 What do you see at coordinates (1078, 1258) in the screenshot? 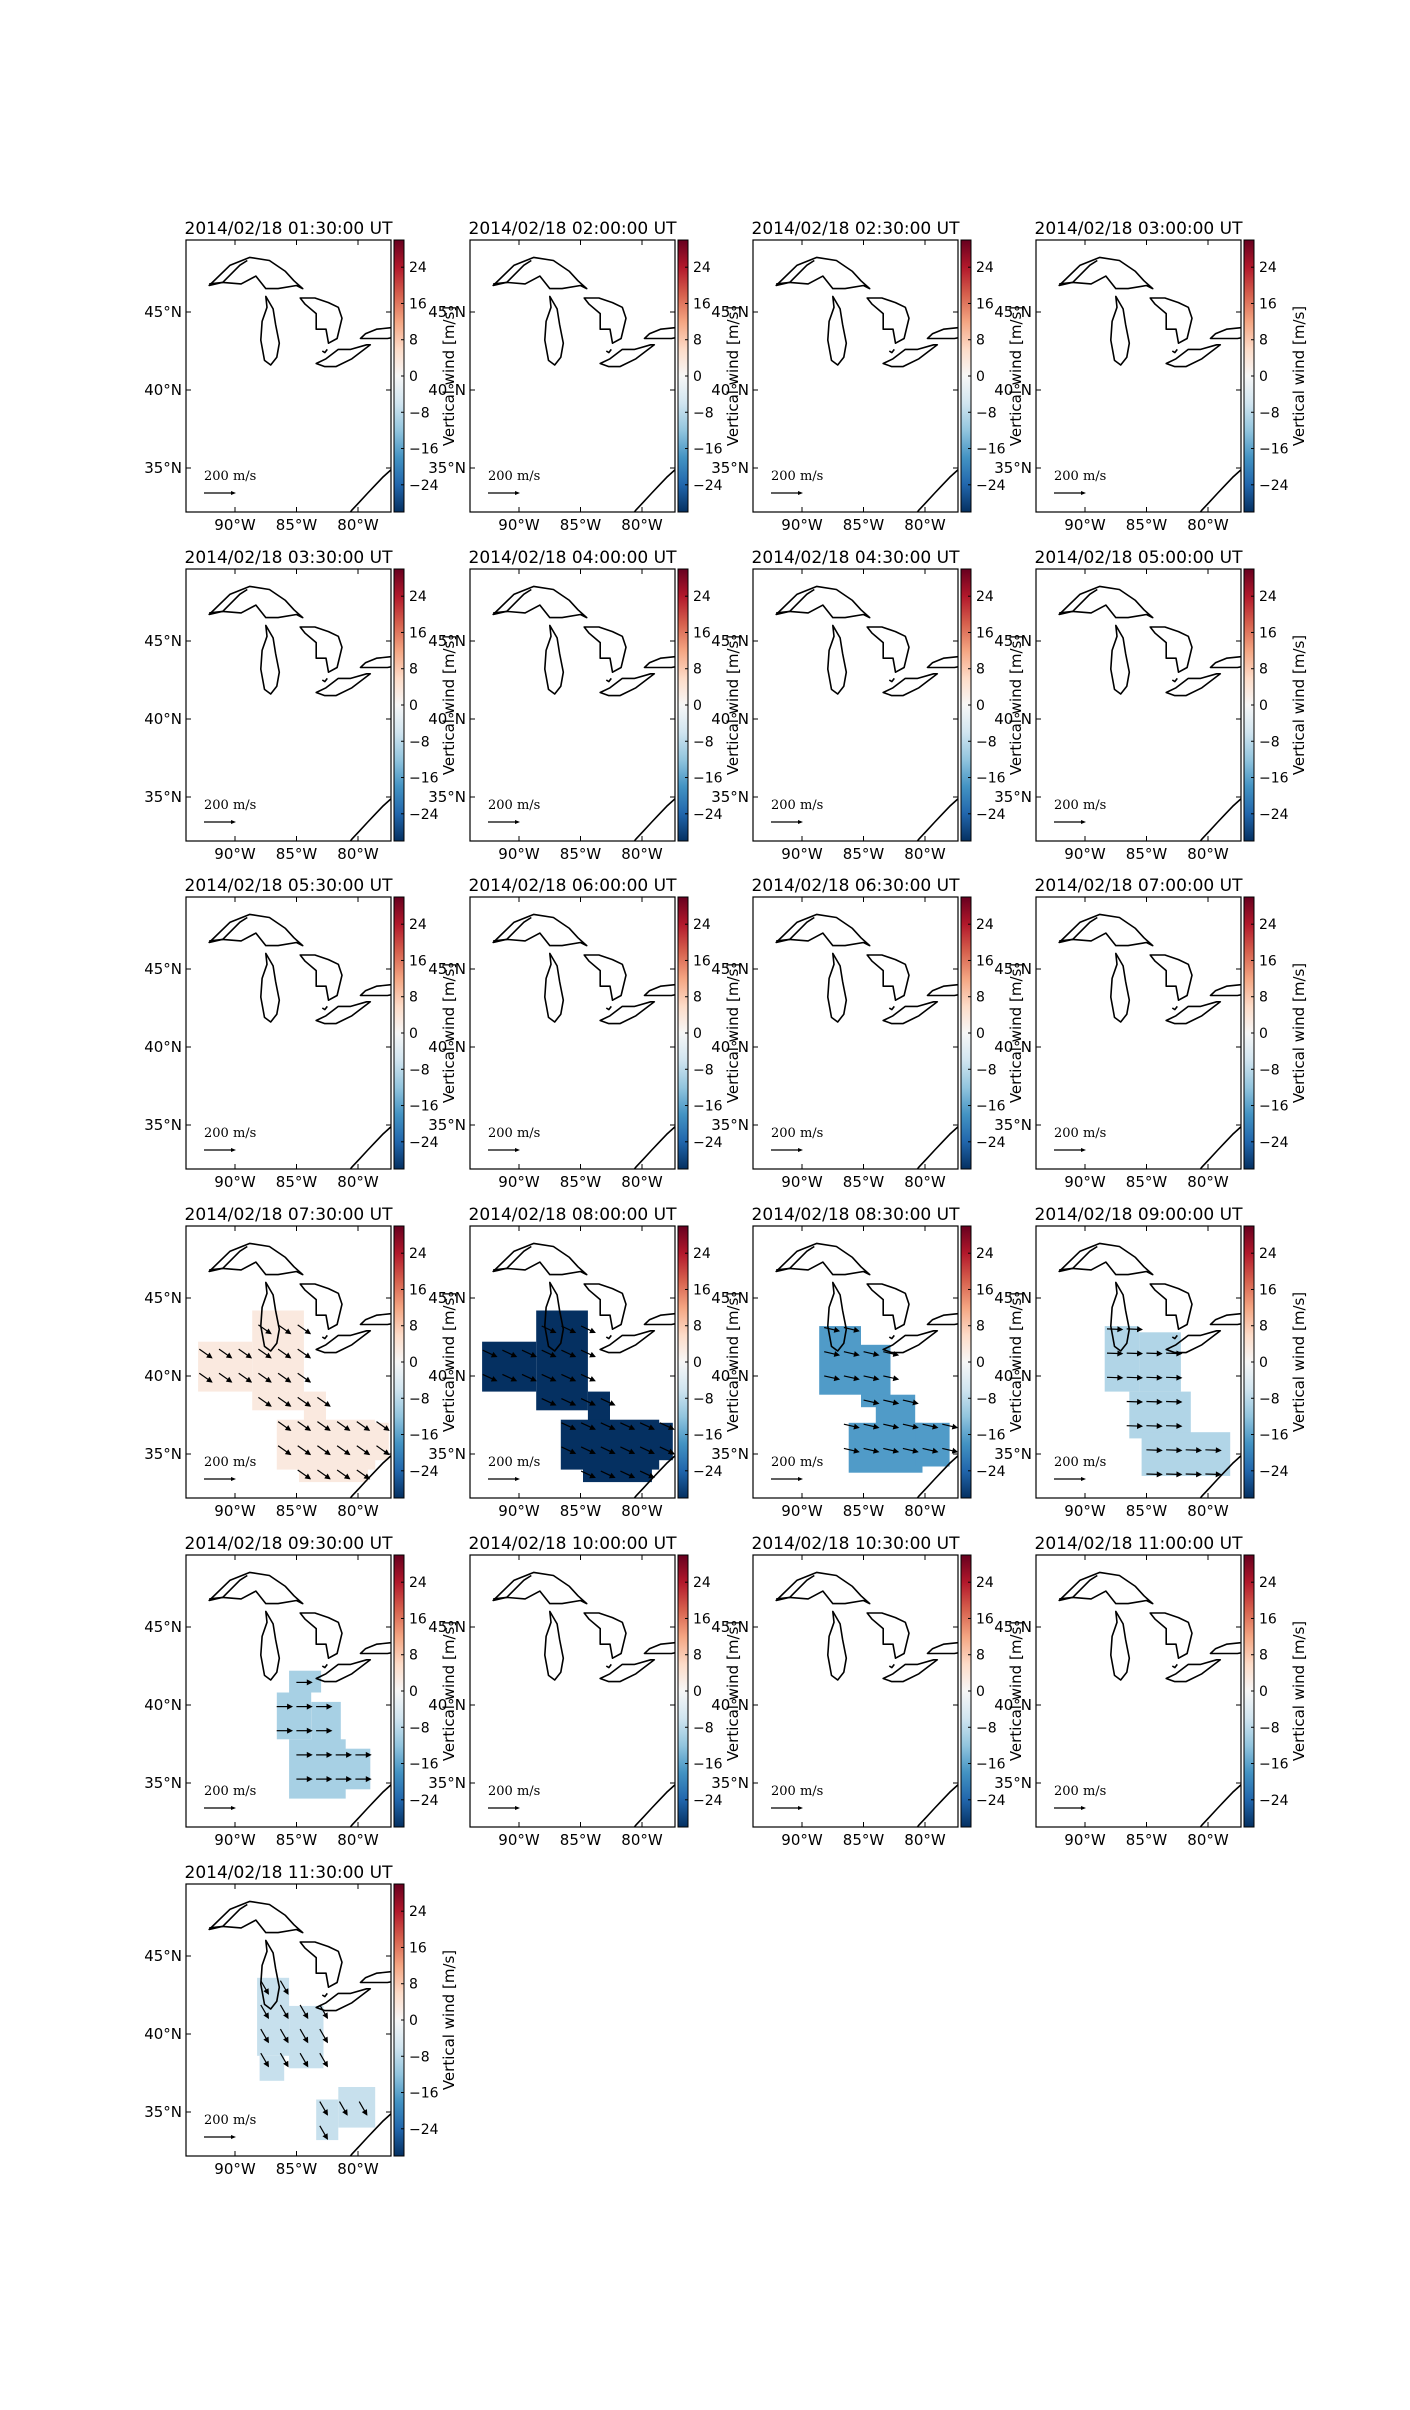
I see `northern-shoreline` at bounding box center [1078, 1258].